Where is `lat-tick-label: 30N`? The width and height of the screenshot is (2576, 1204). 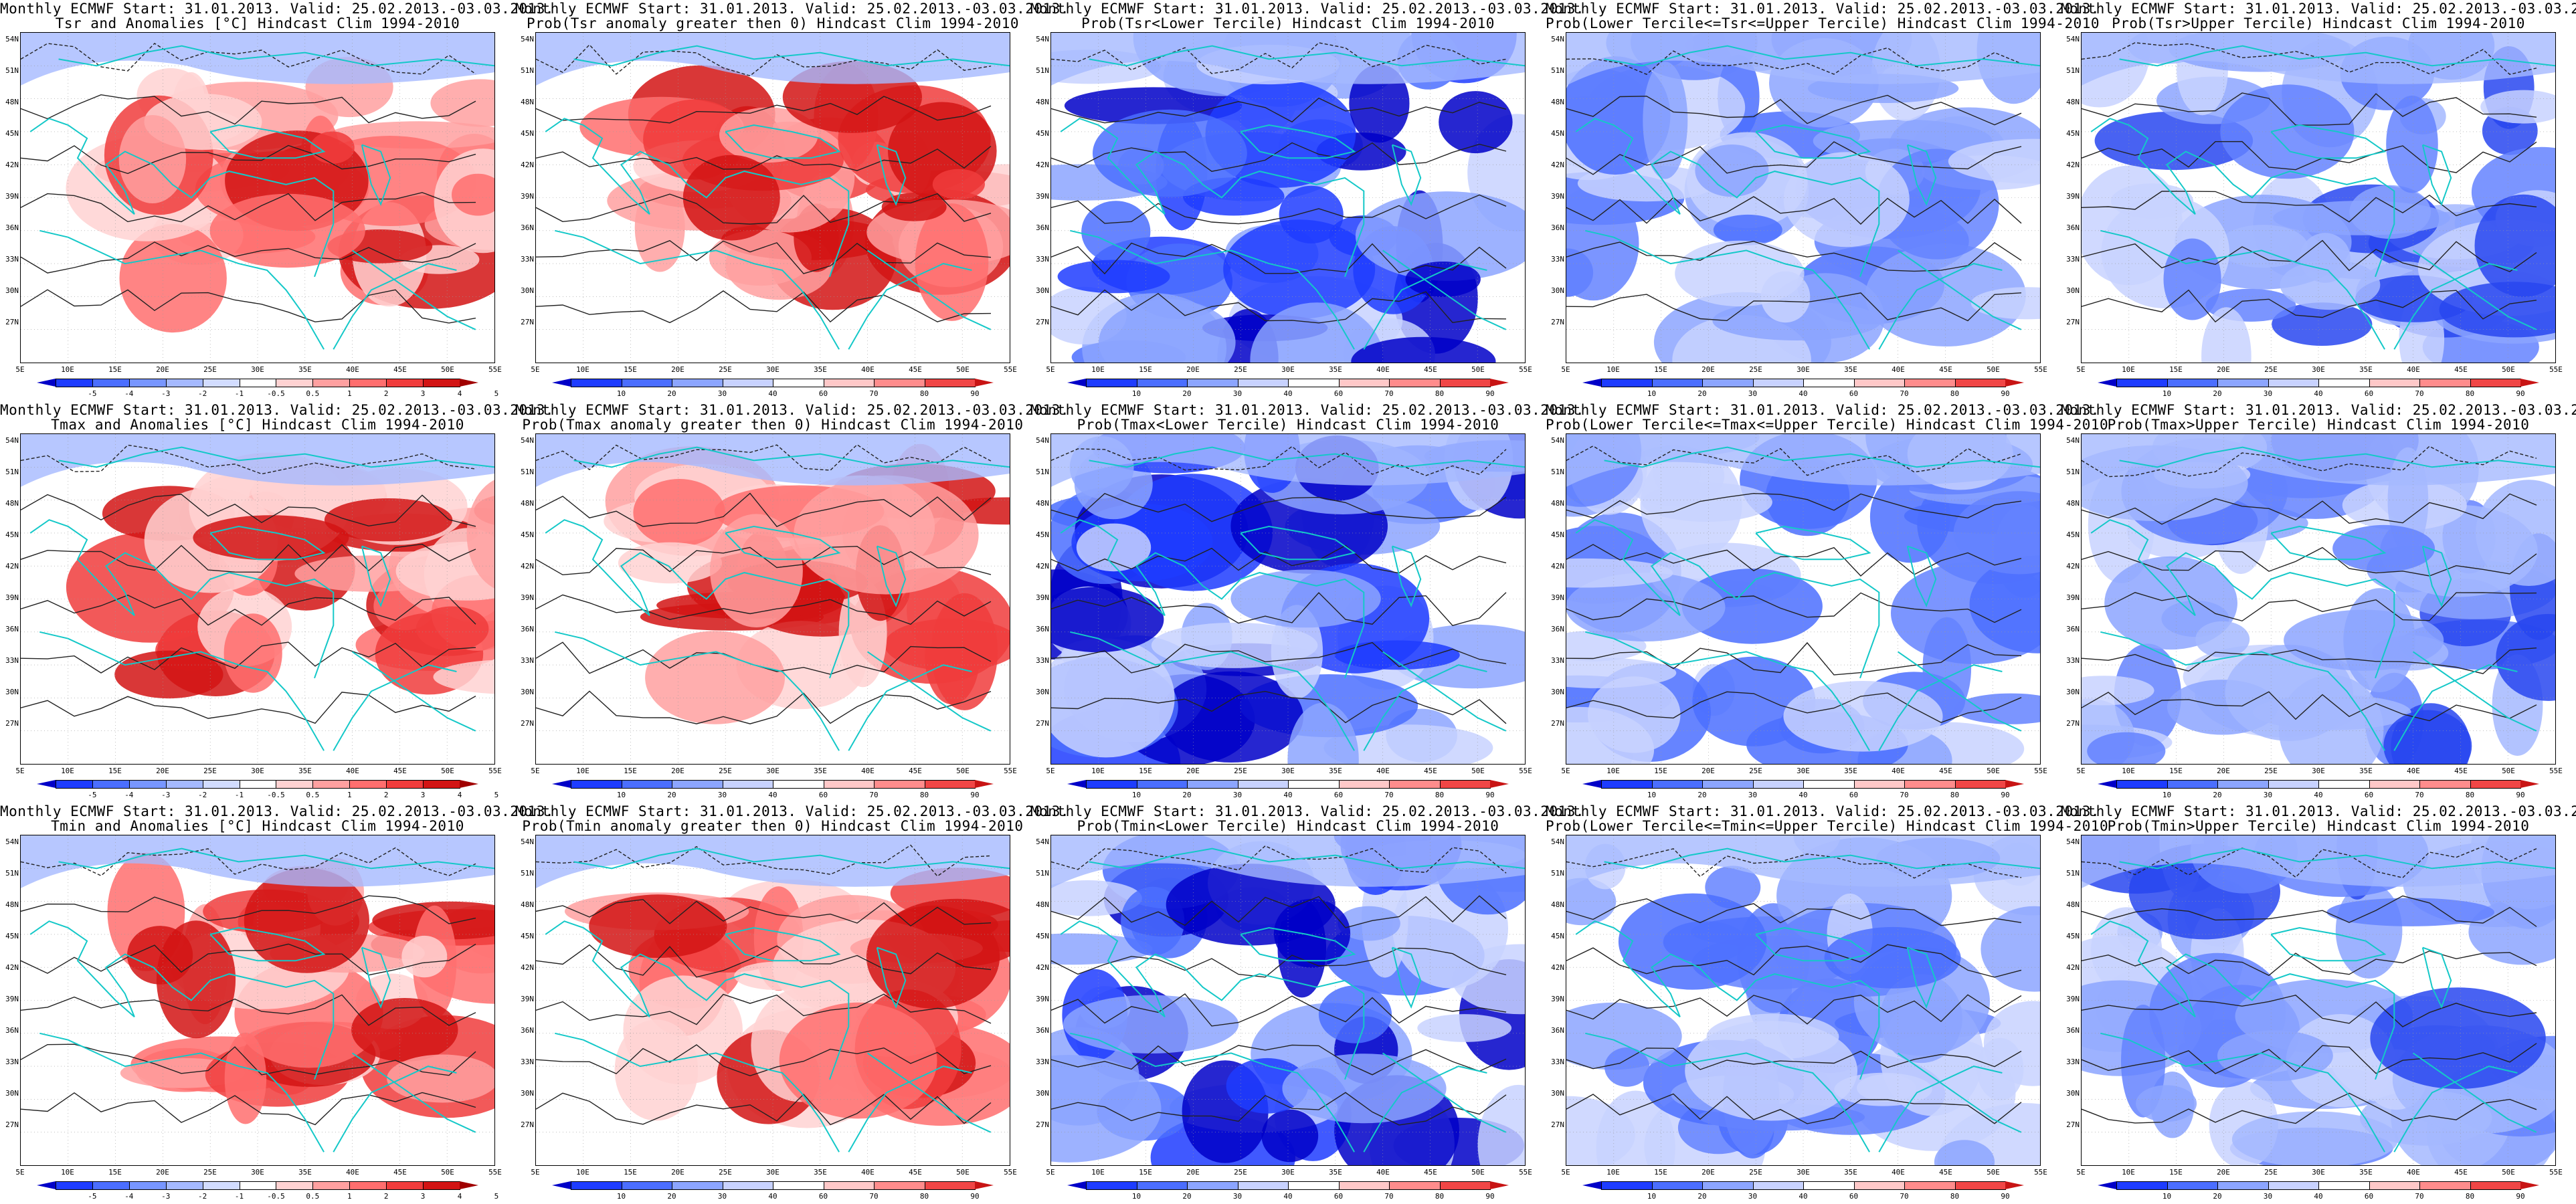
lat-tick-label: 30N is located at coordinates (2073, 290).